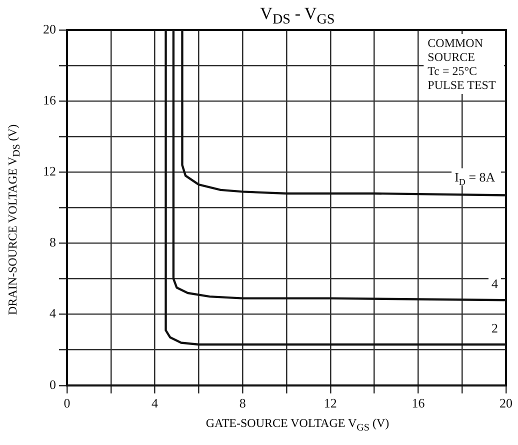 The height and width of the screenshot is (445, 518). Describe the element at coordinates (49, 171) in the screenshot. I see `y-tick-label: 12` at that location.